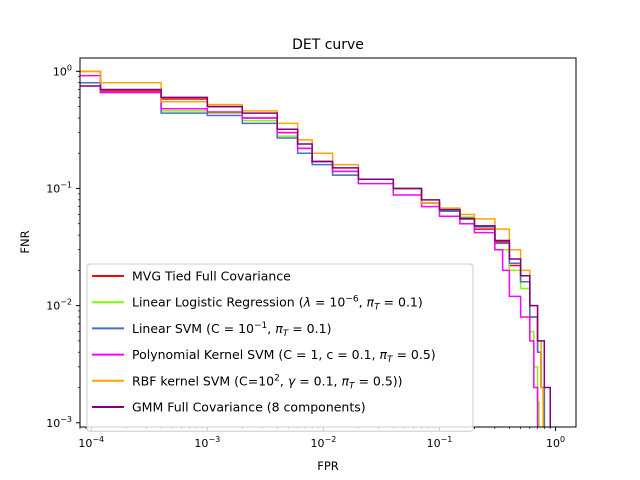 Image resolution: width=640 pixels, height=480 pixels. I want to click on y-tick-label-3: 10⁰, so click(62, 70).